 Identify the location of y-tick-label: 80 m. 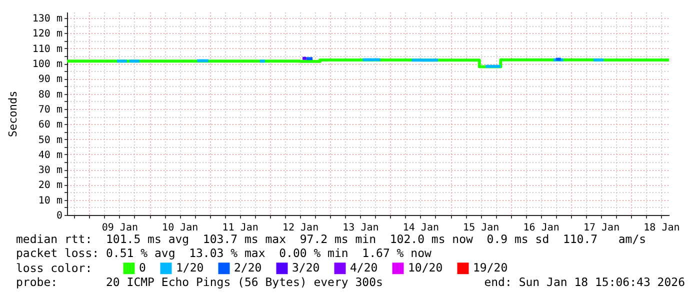
(50, 94).